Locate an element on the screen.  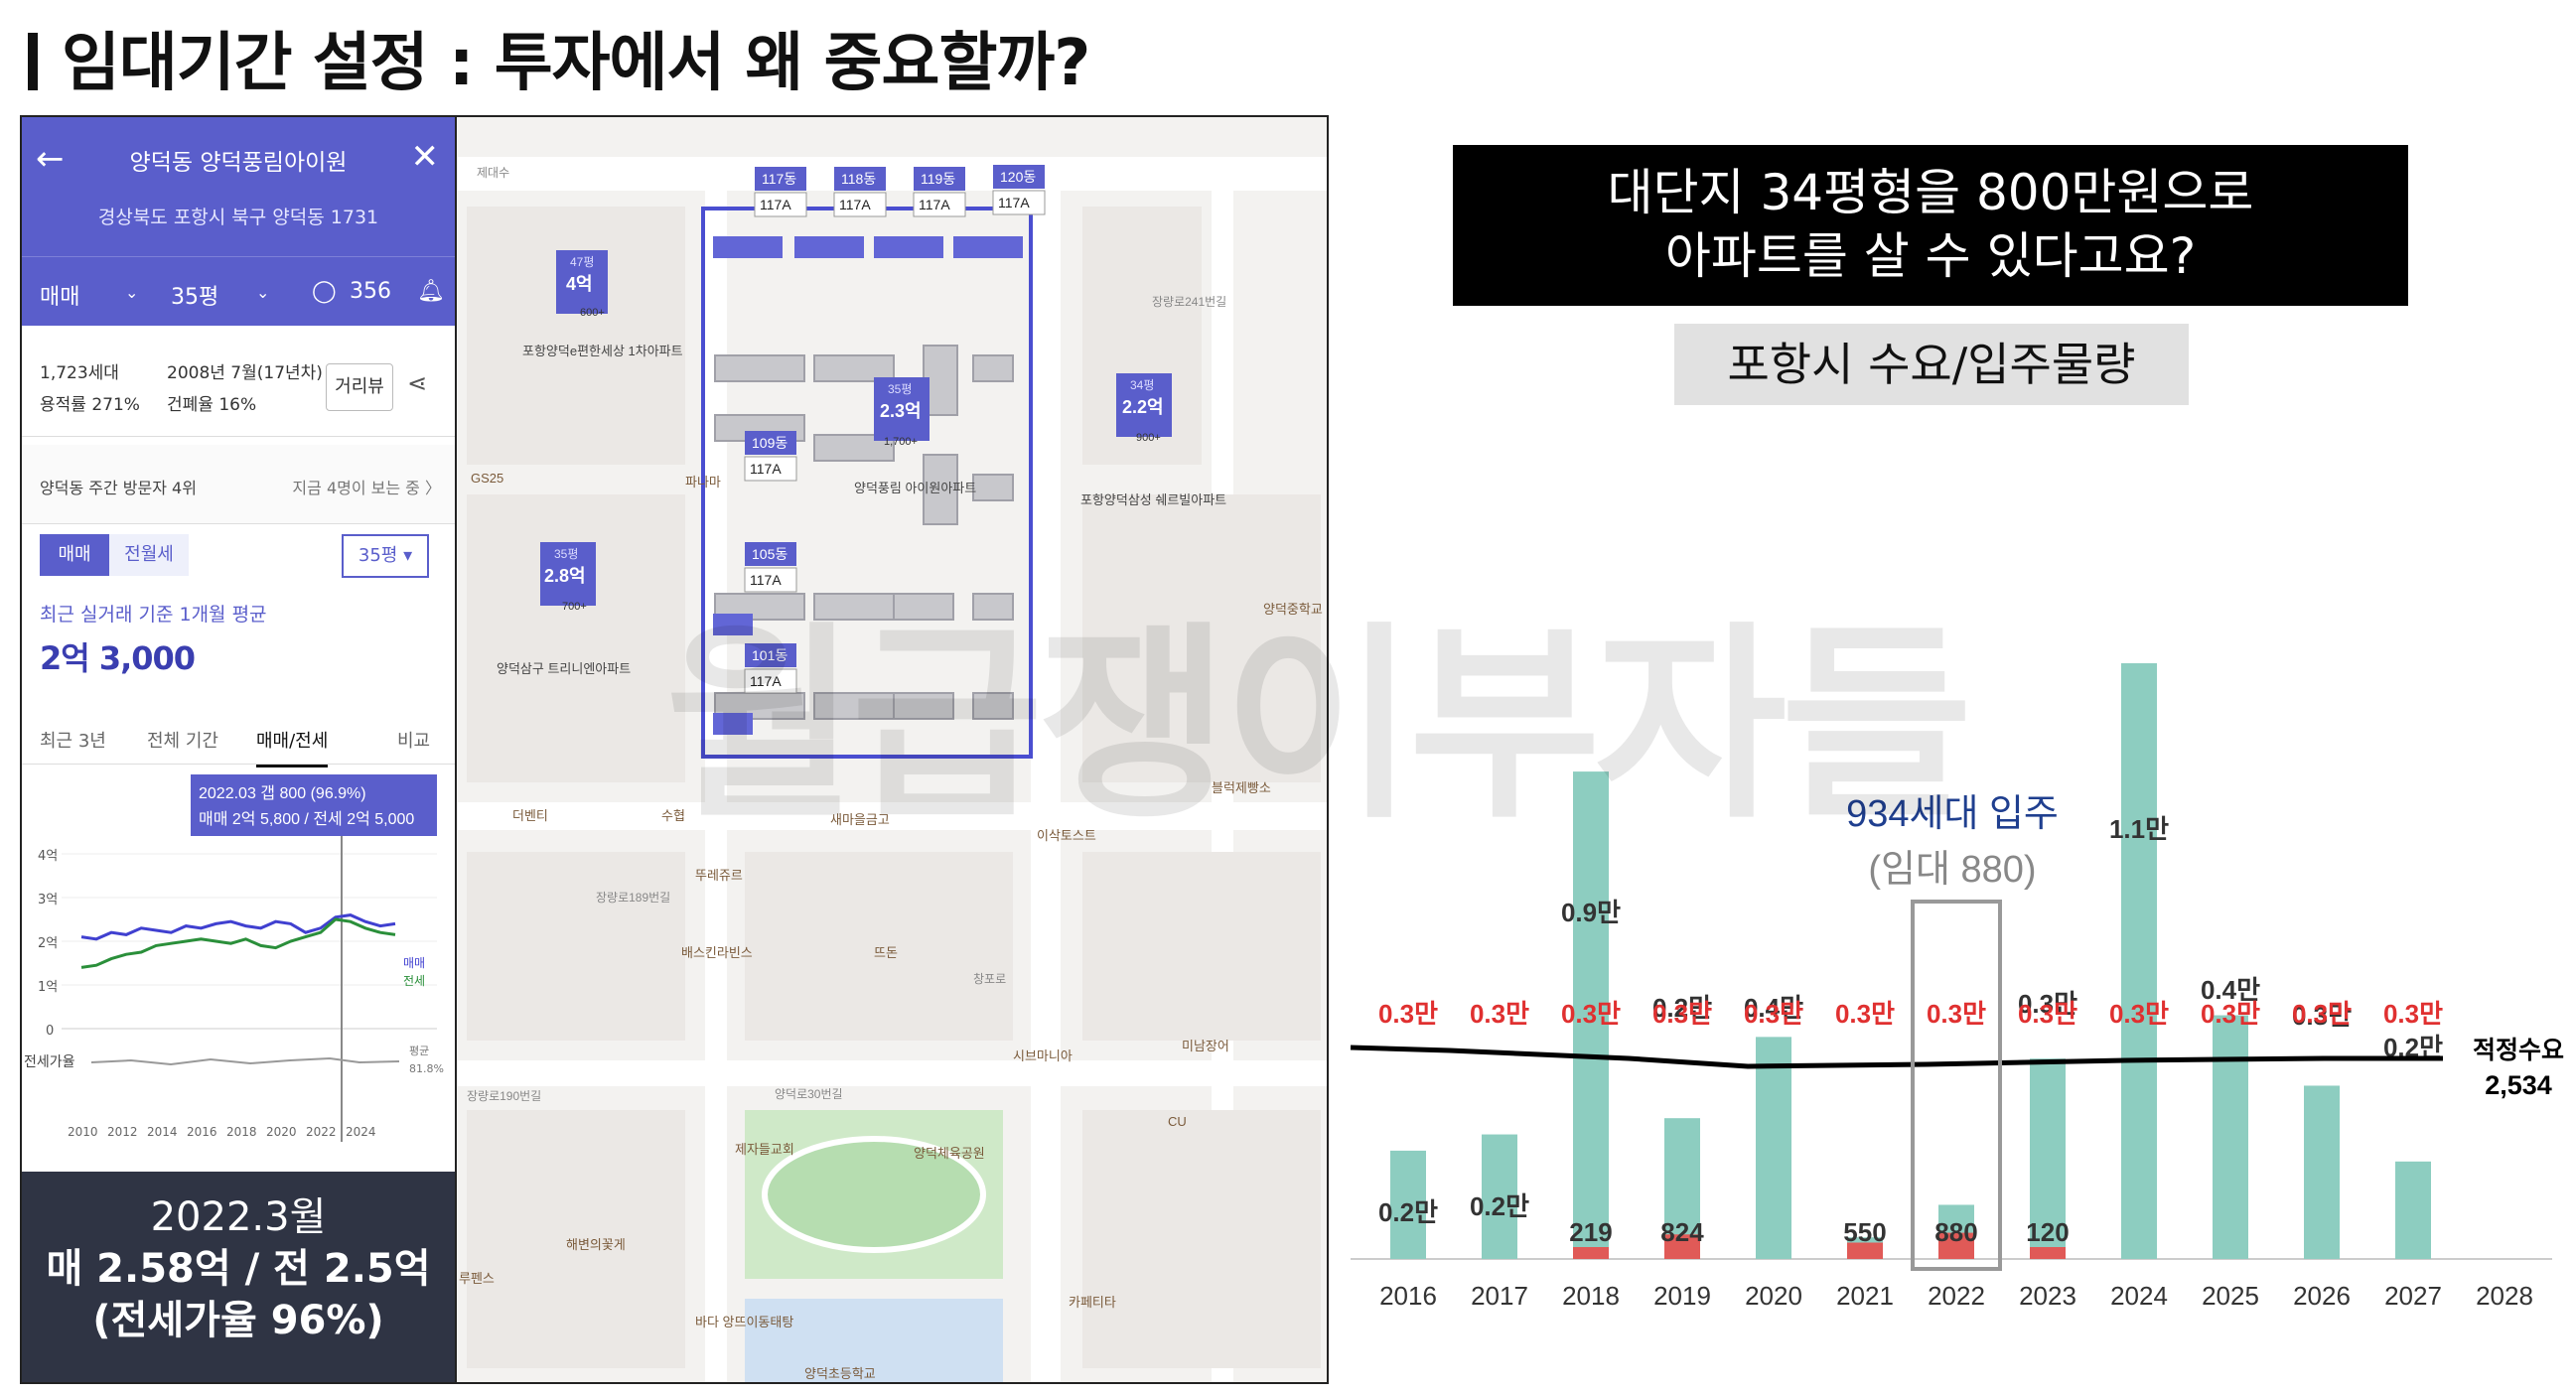
visitor-rank-row: 양덕동 주간 방문자 4위 지금 4명이 보는 중 〉 is located at coordinates (239, 485).